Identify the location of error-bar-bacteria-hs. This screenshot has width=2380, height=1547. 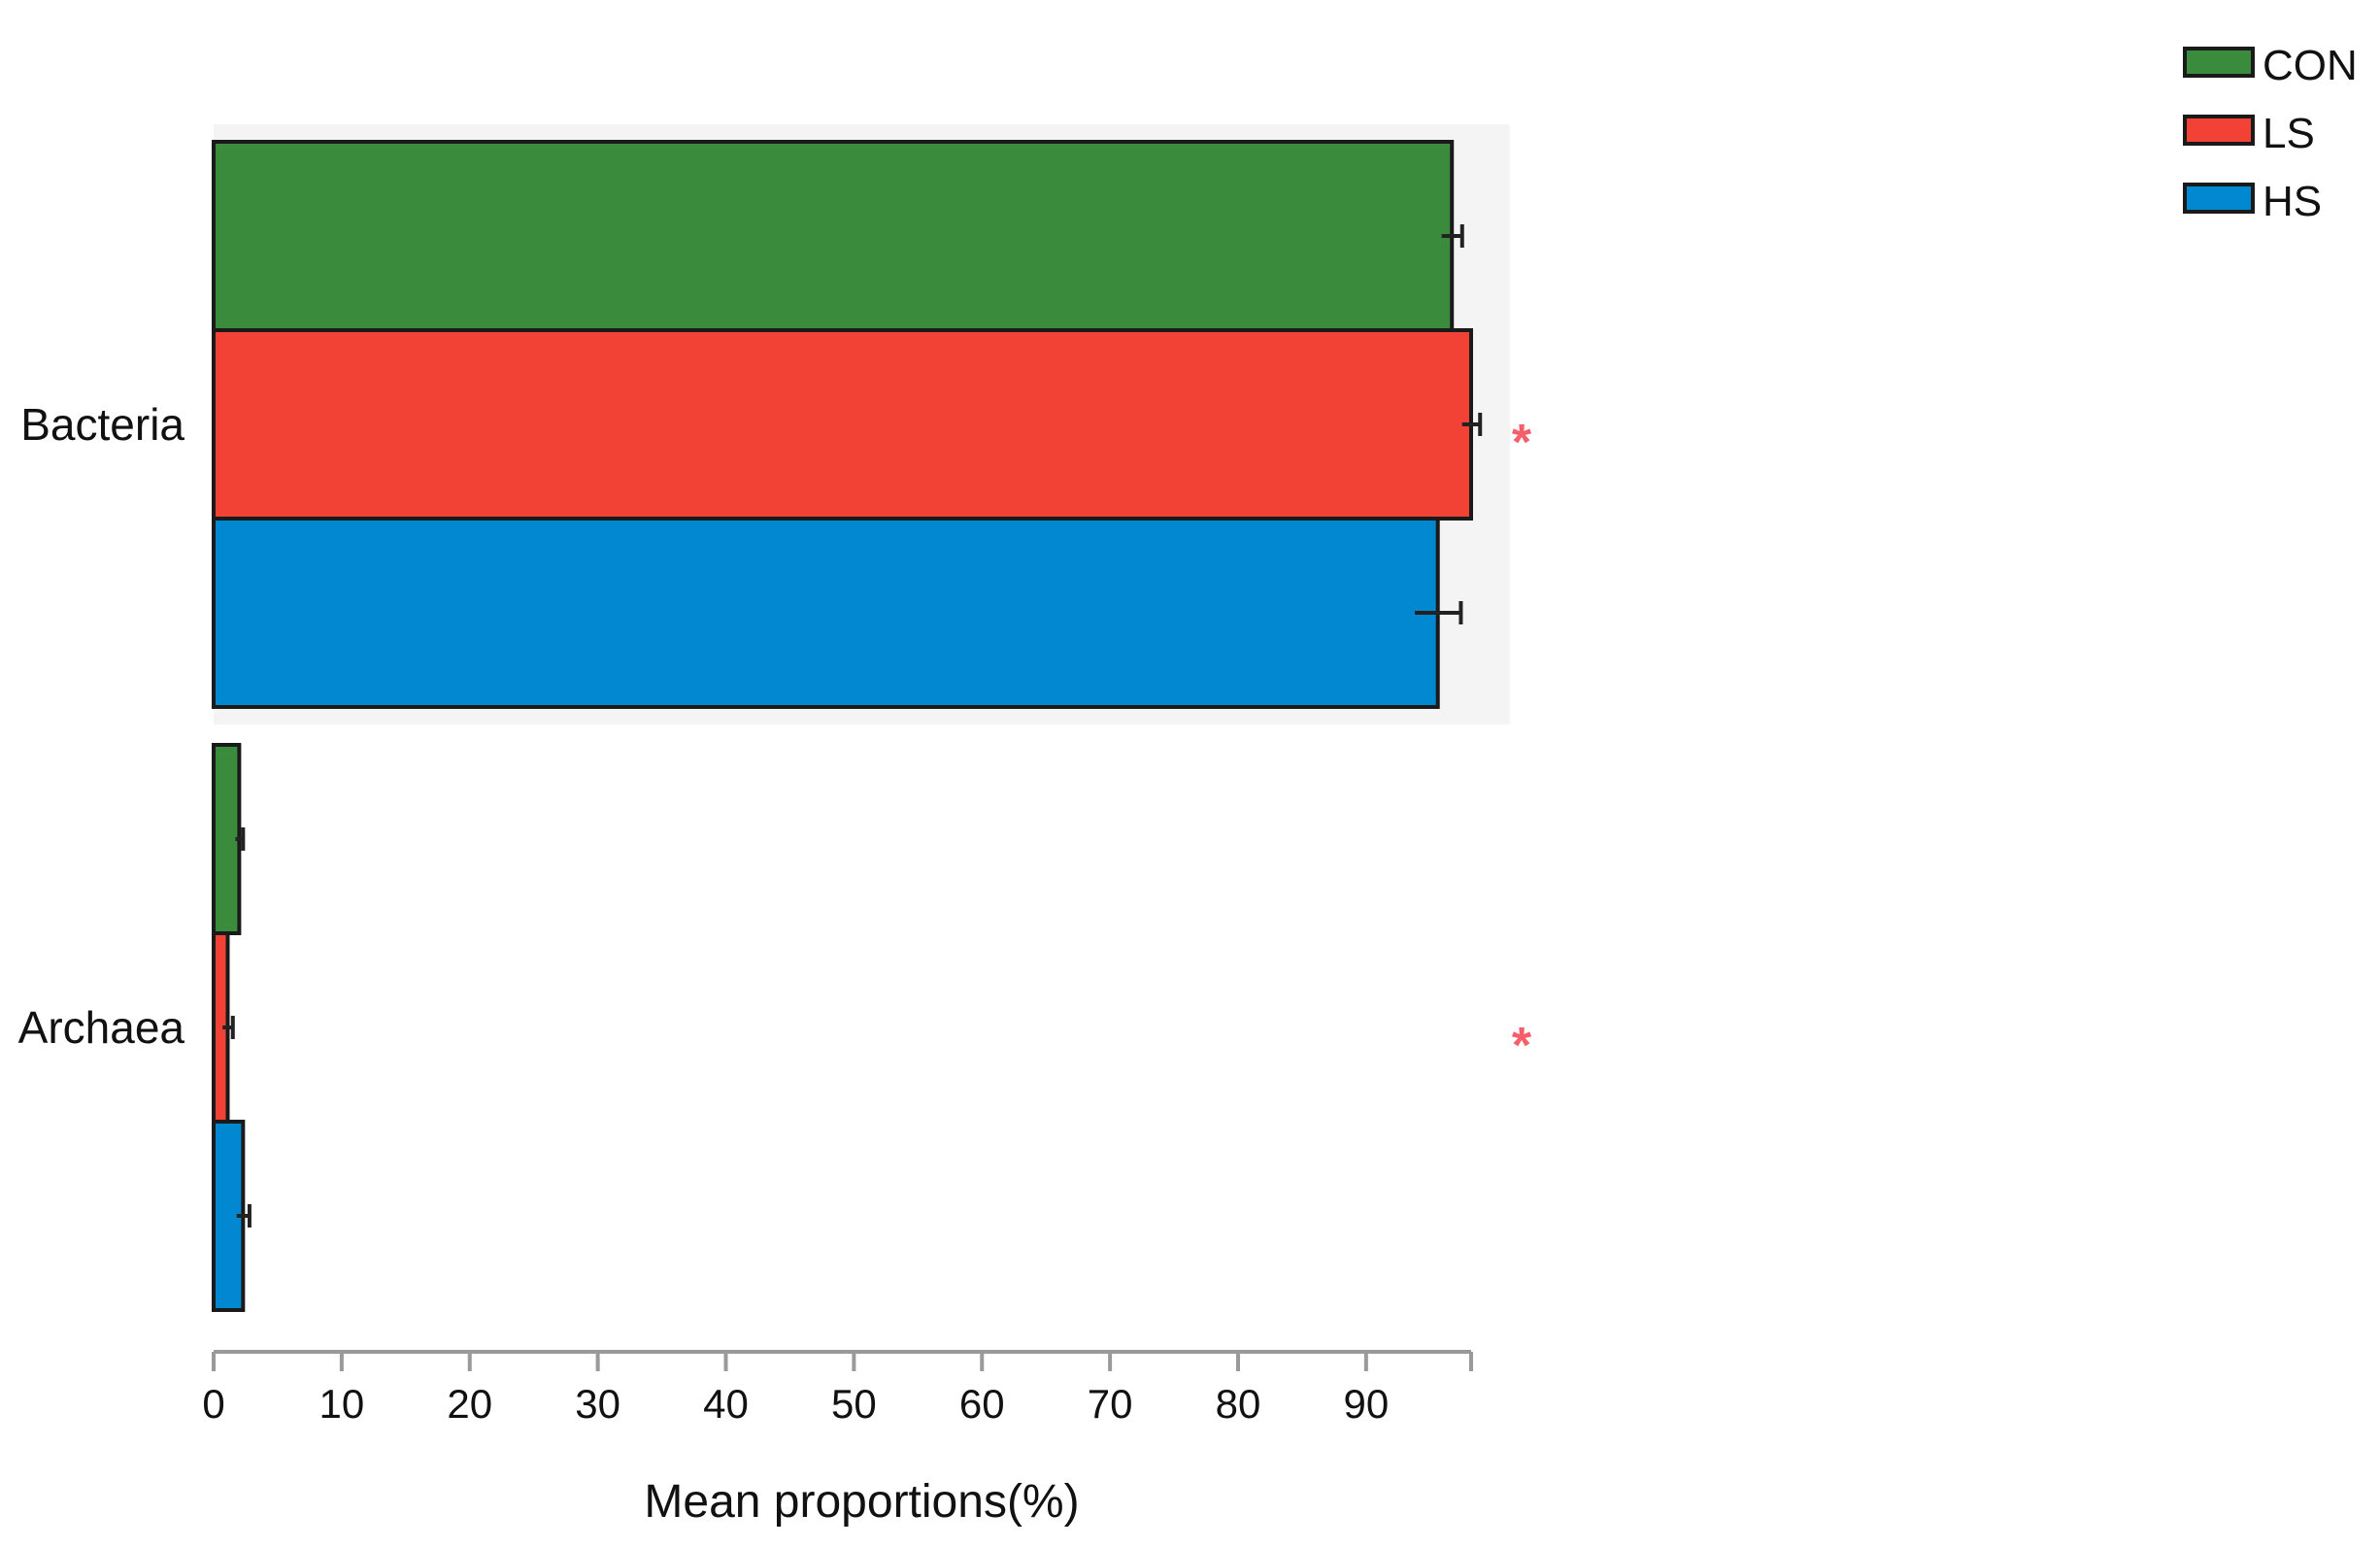
(1438, 612).